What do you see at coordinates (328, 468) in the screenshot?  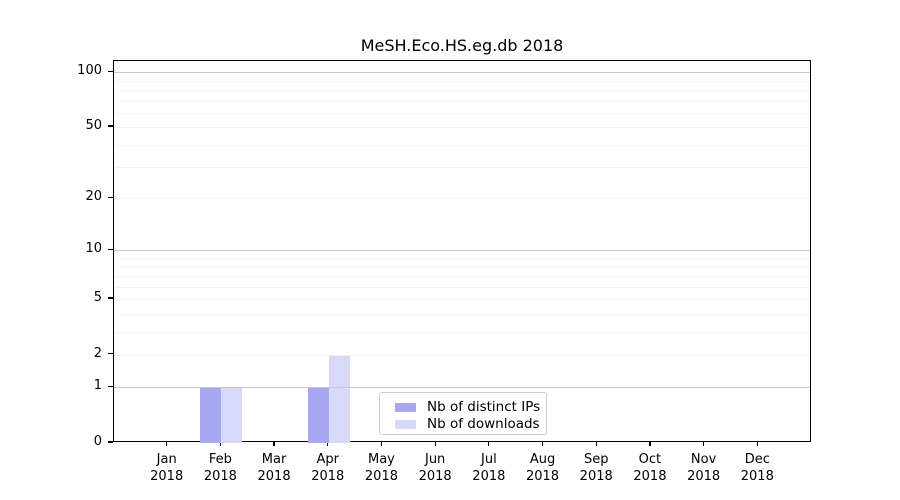 I see `x-tick-label-apr: Apr 2018` at bounding box center [328, 468].